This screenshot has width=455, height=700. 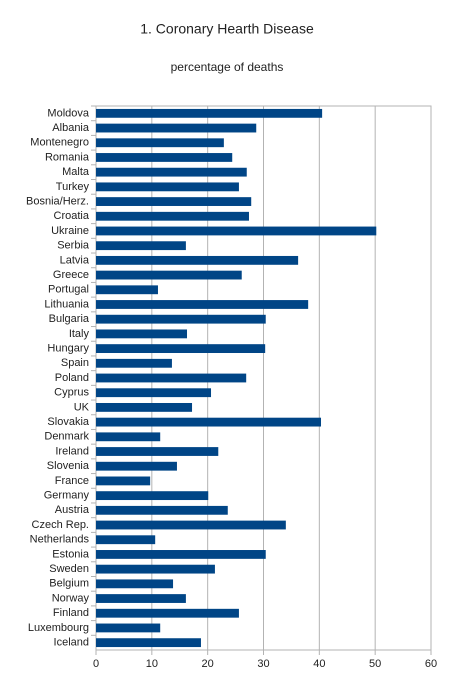 What do you see at coordinates (58, 628) in the screenshot?
I see `y-tick-label: Luxembourg` at bounding box center [58, 628].